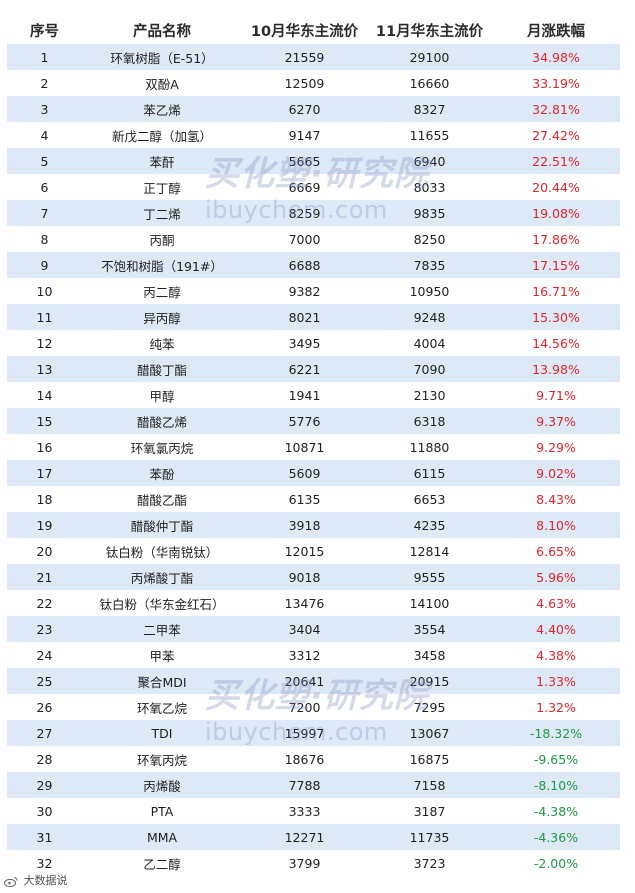 The height and width of the screenshot is (893, 635). Describe the element at coordinates (304, 603) in the screenshot. I see `cell-oct-price: 13476` at that location.